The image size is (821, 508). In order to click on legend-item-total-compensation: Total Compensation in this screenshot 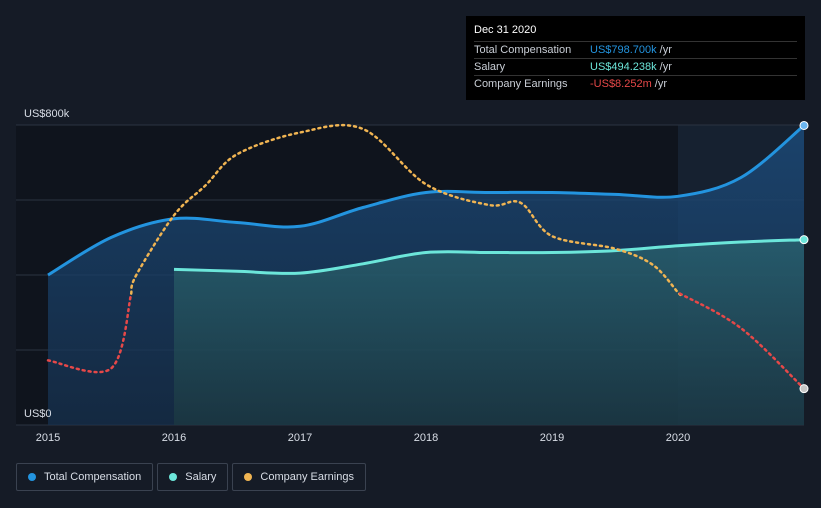, I will do `click(85, 477)`.